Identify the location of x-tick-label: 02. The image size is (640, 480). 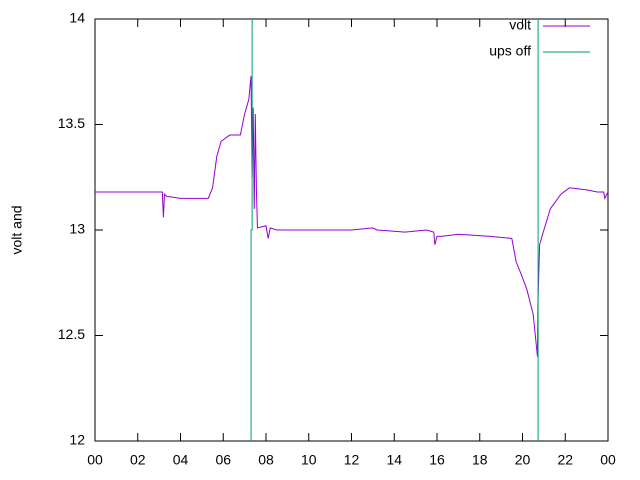
(138, 460).